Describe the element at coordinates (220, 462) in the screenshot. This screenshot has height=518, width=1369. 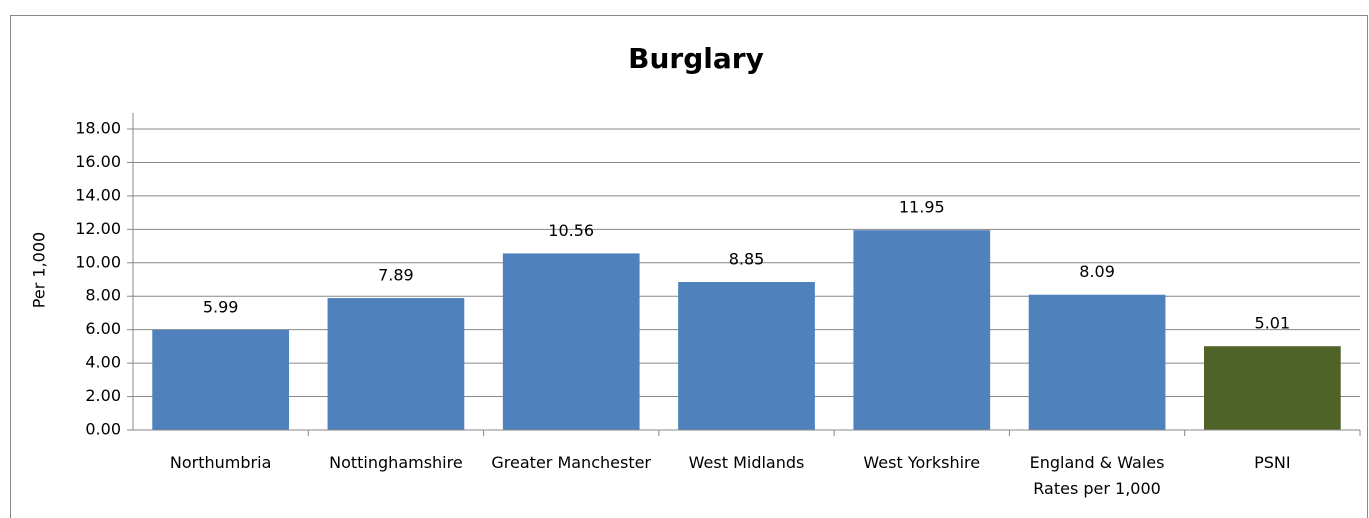
I see `x-tick-label: Northumbria` at that location.